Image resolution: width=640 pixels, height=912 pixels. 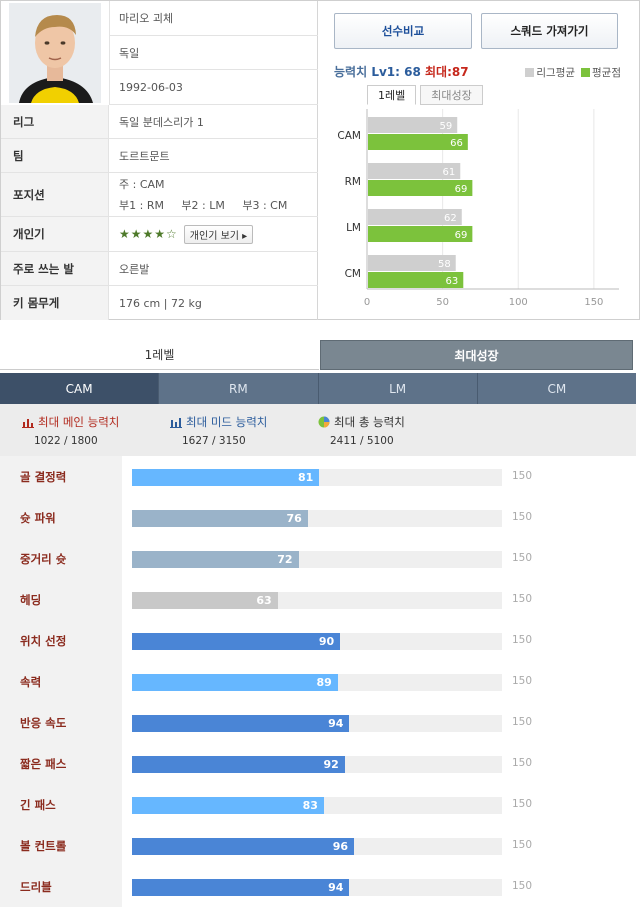 What do you see at coordinates (70, 430) in the screenshot?
I see `summary-main: 최대 메인 능력치 1022 / 1800` at bounding box center [70, 430].